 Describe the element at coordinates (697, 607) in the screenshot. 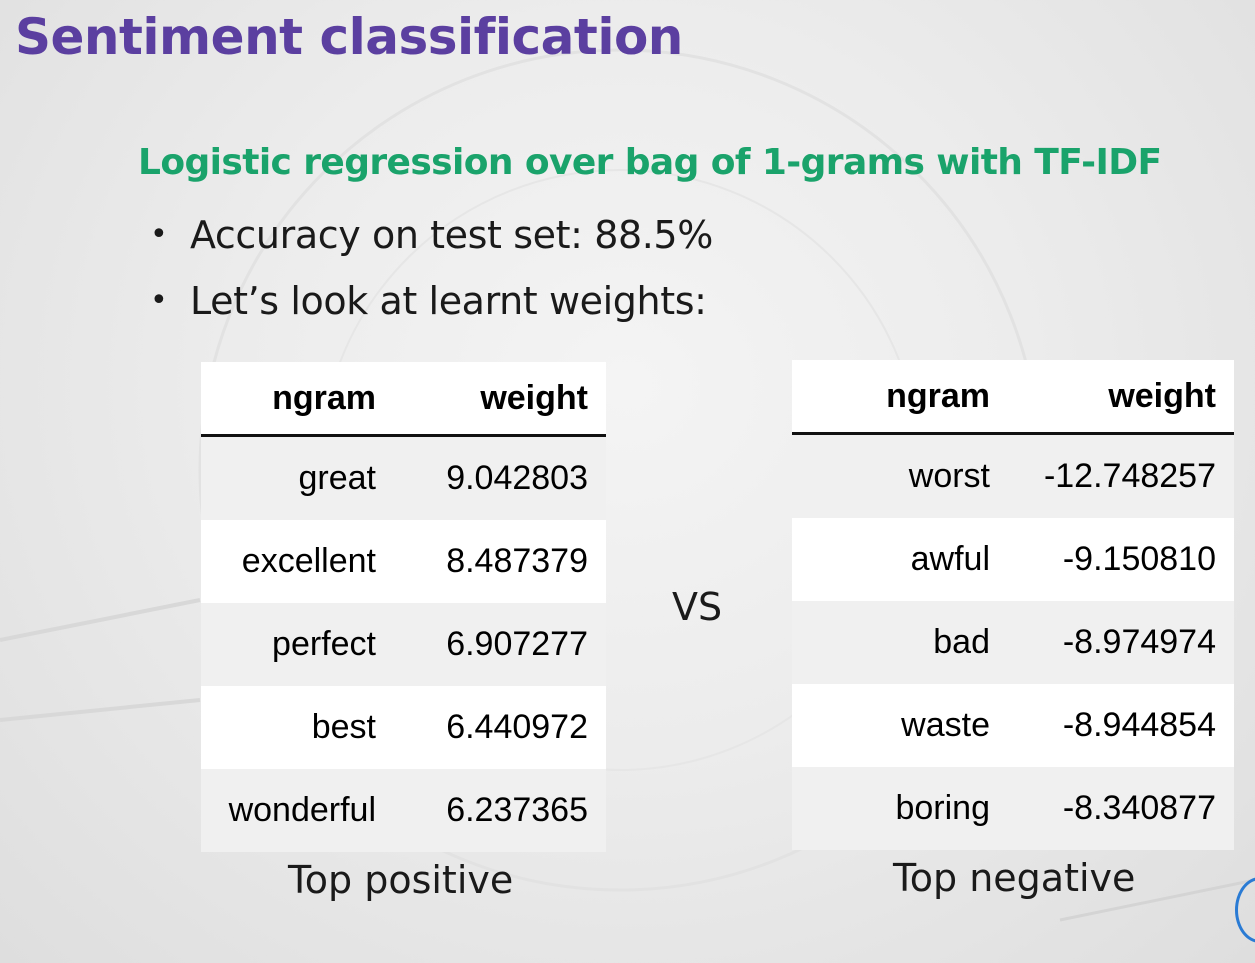

I see `vs-label: VS` at that location.